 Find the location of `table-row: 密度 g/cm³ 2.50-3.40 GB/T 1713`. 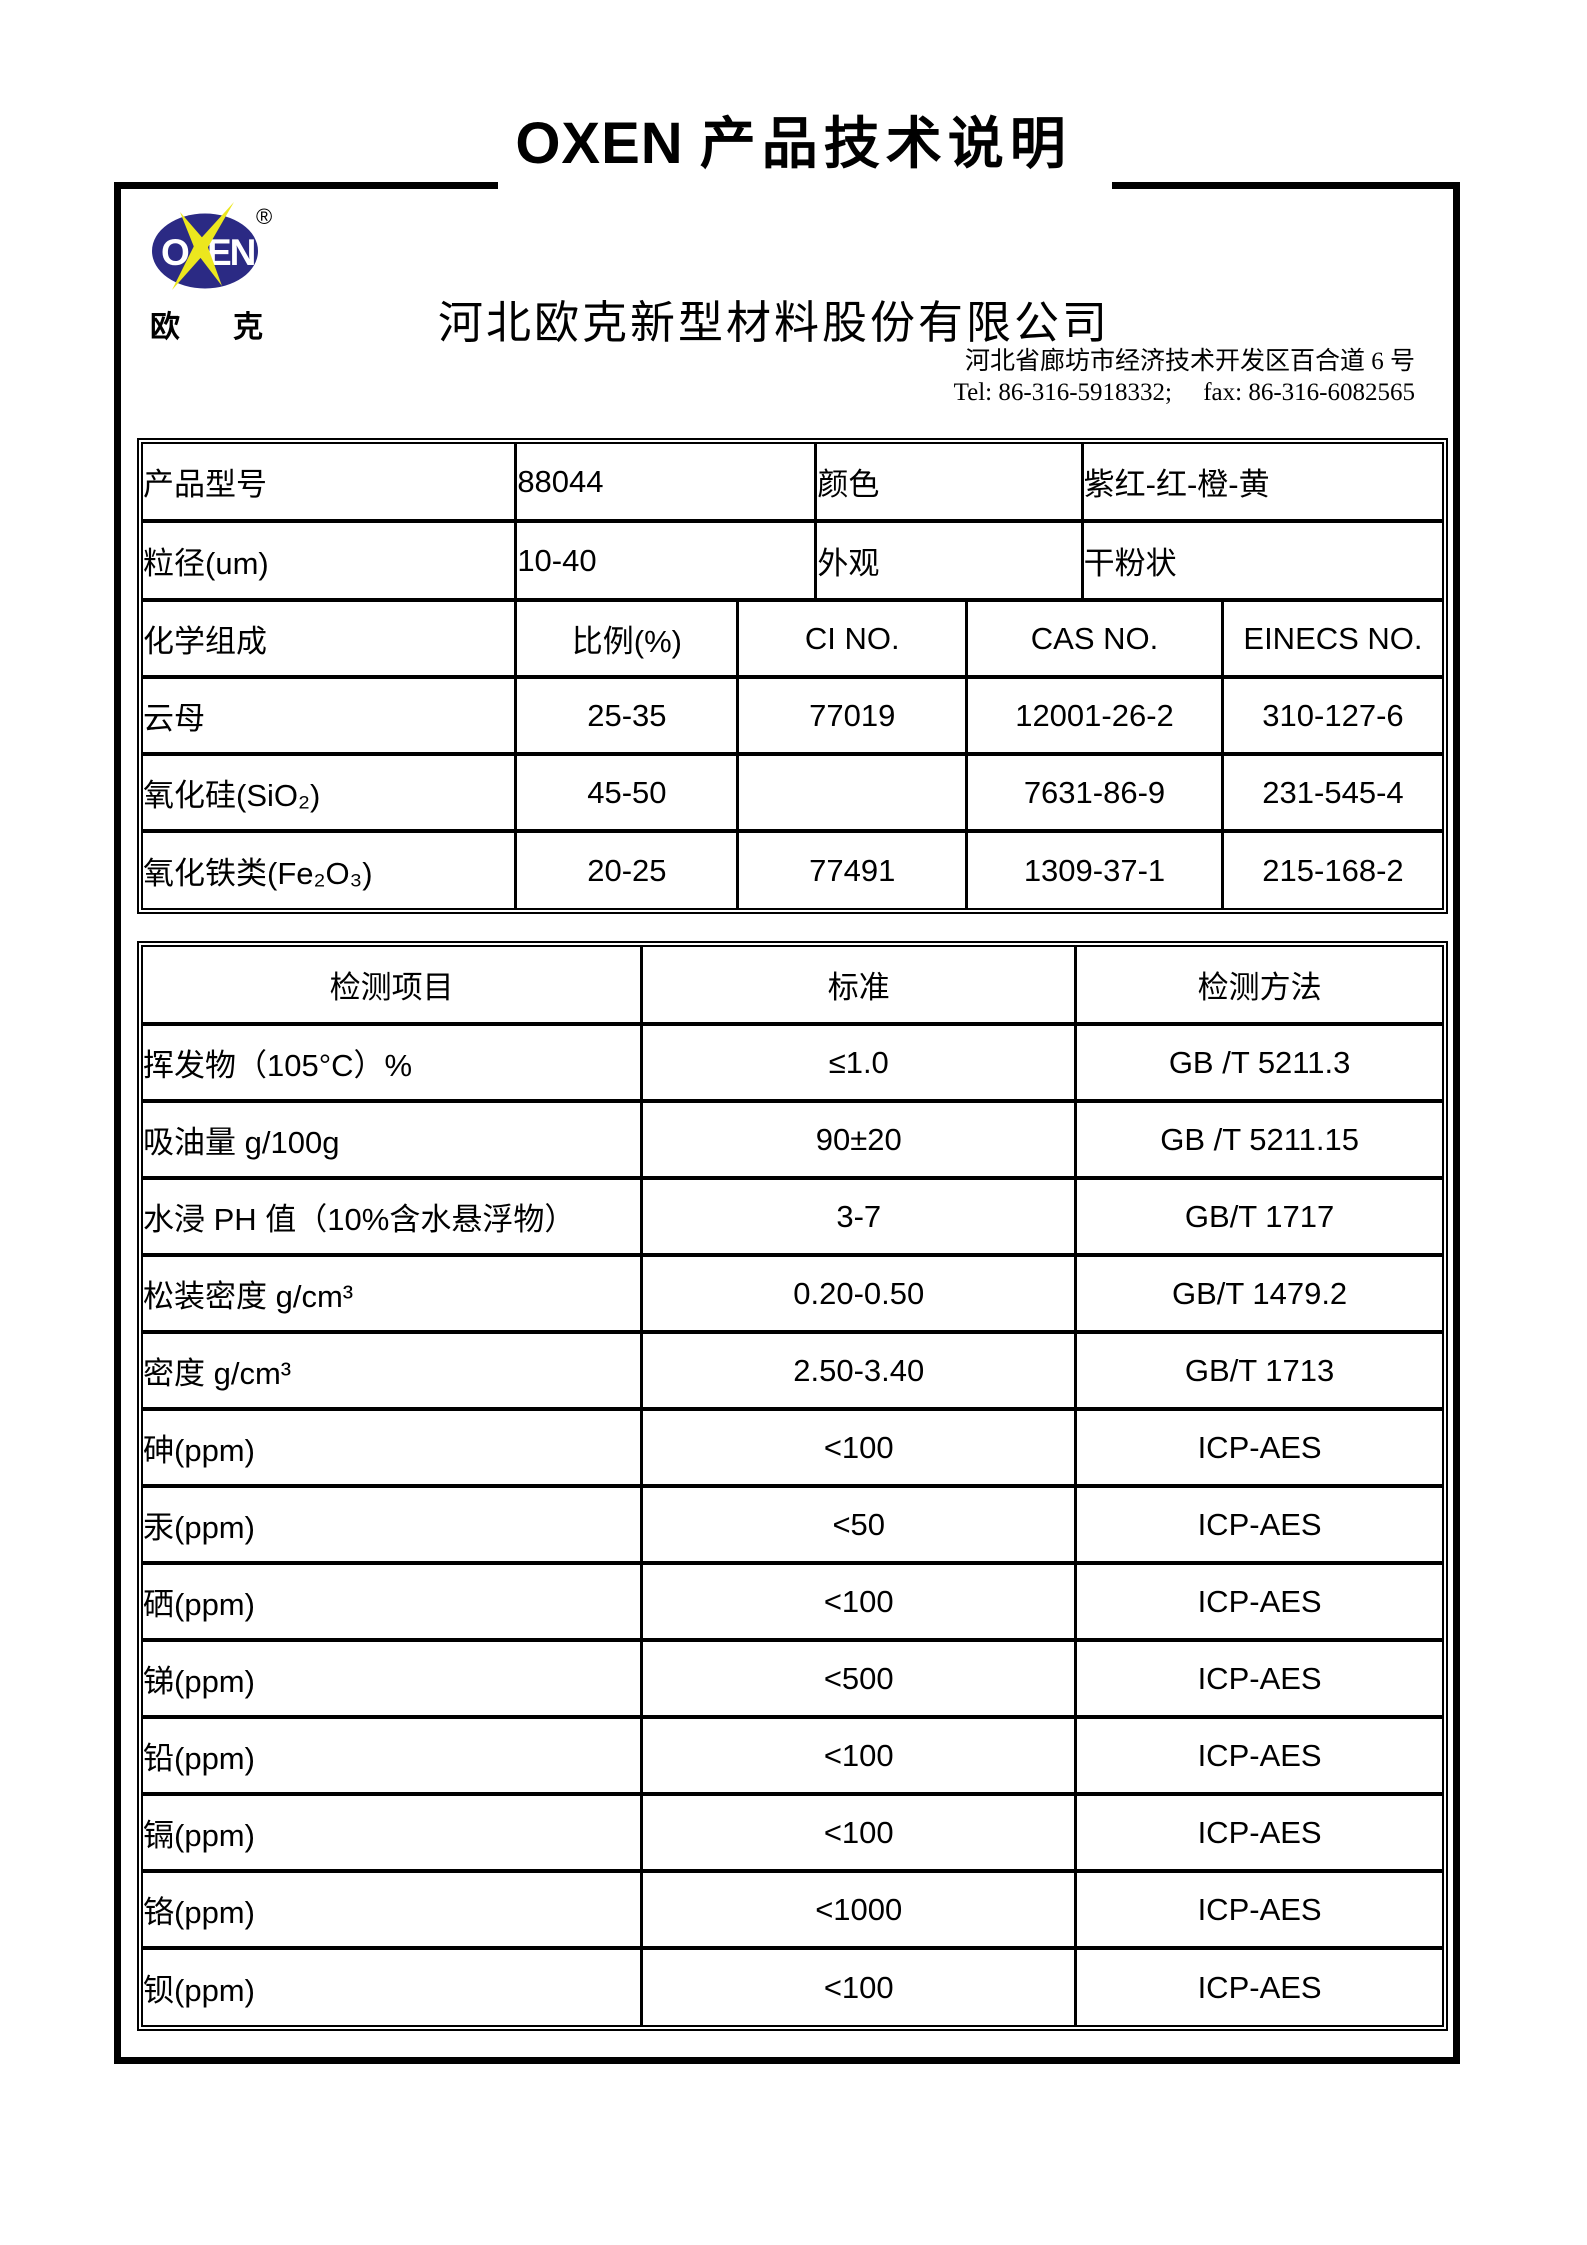

table-row: 密度 g/cm³ 2.50-3.40 GB/T 1713 is located at coordinates (792, 1370).